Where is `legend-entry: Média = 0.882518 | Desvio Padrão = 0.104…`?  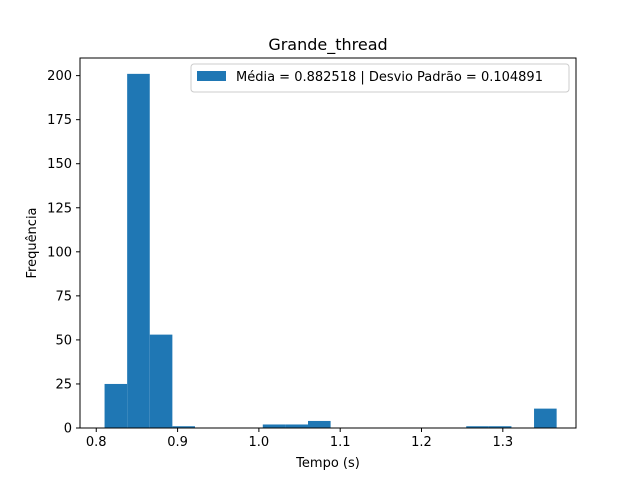
legend-entry: Média = 0.882518 | Desvio Padrão = 0.104… is located at coordinates (389, 77).